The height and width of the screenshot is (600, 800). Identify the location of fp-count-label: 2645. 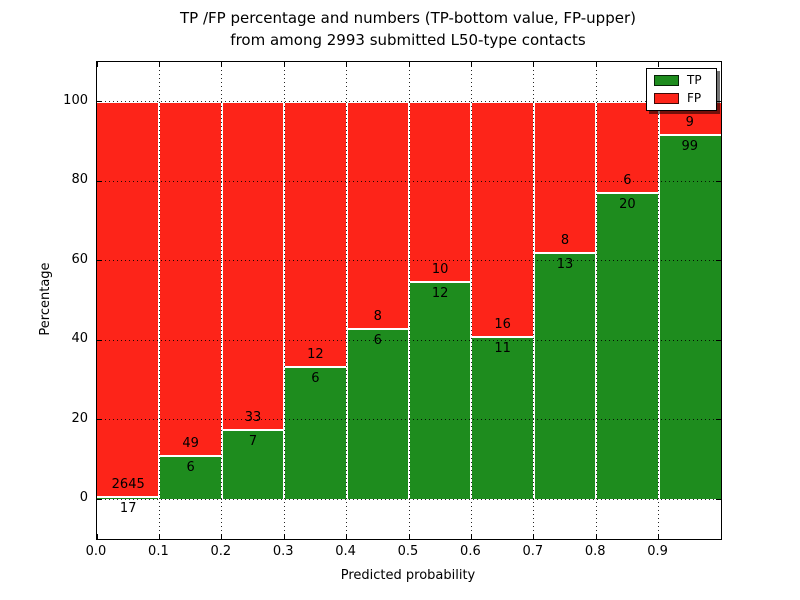
(128, 484).